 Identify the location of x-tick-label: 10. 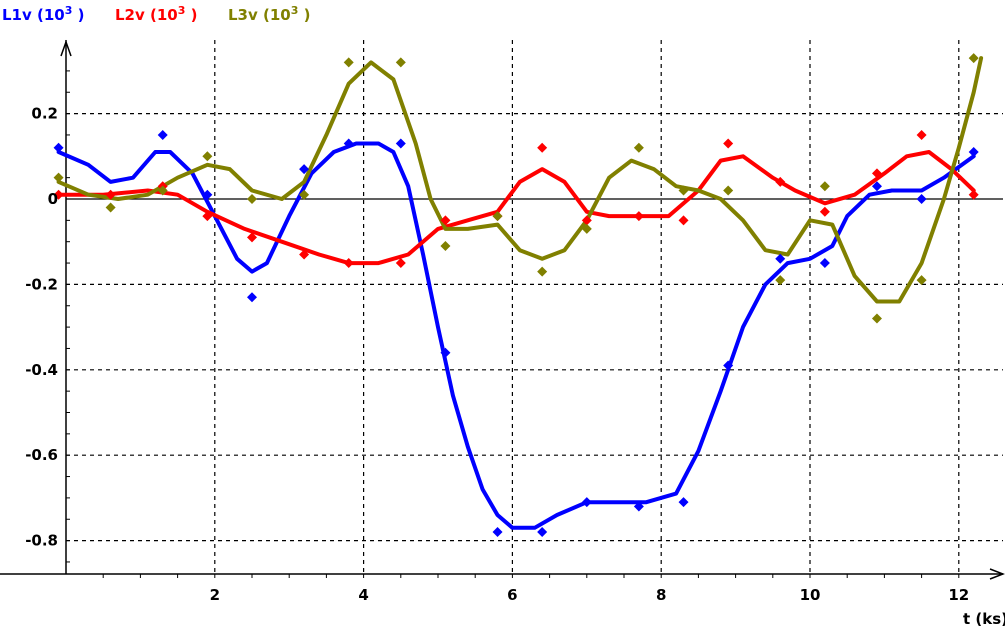
(810, 595).